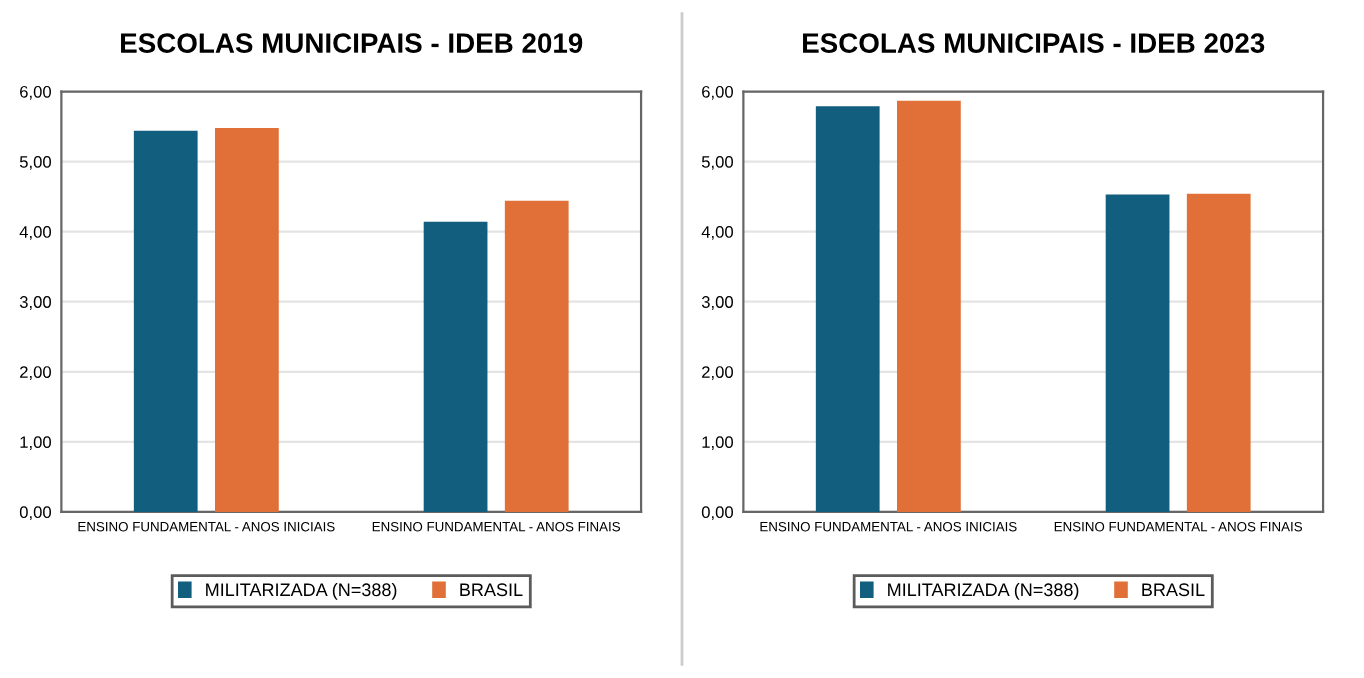 The width and height of the screenshot is (1364, 678). Describe the element at coordinates (352, 43) in the screenshot. I see `chart-title: ESCOLAS MUNICIPAIS - IDEB 2019` at that location.